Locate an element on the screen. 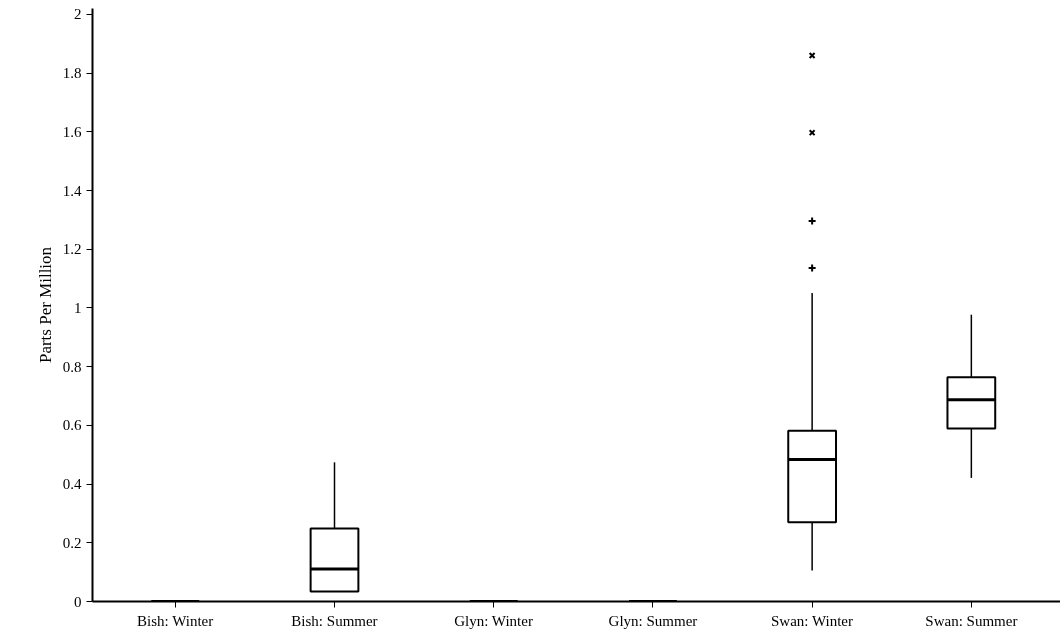 This screenshot has height=641, width=1060. x-tick-label: Glyn: Summer is located at coordinates (653, 620).